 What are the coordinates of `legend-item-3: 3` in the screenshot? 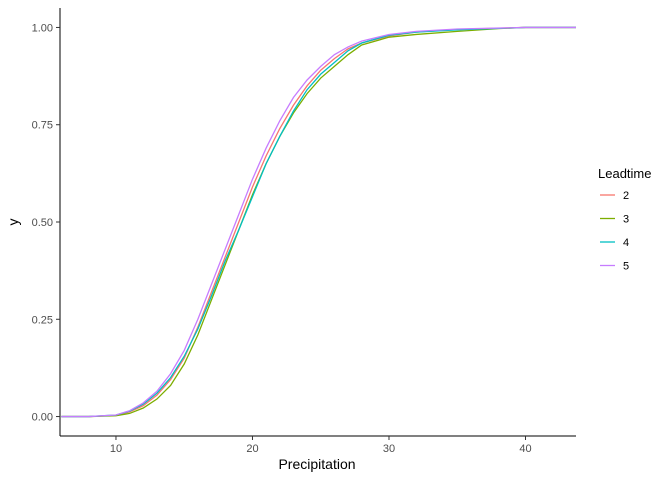 It's located at (614, 220).